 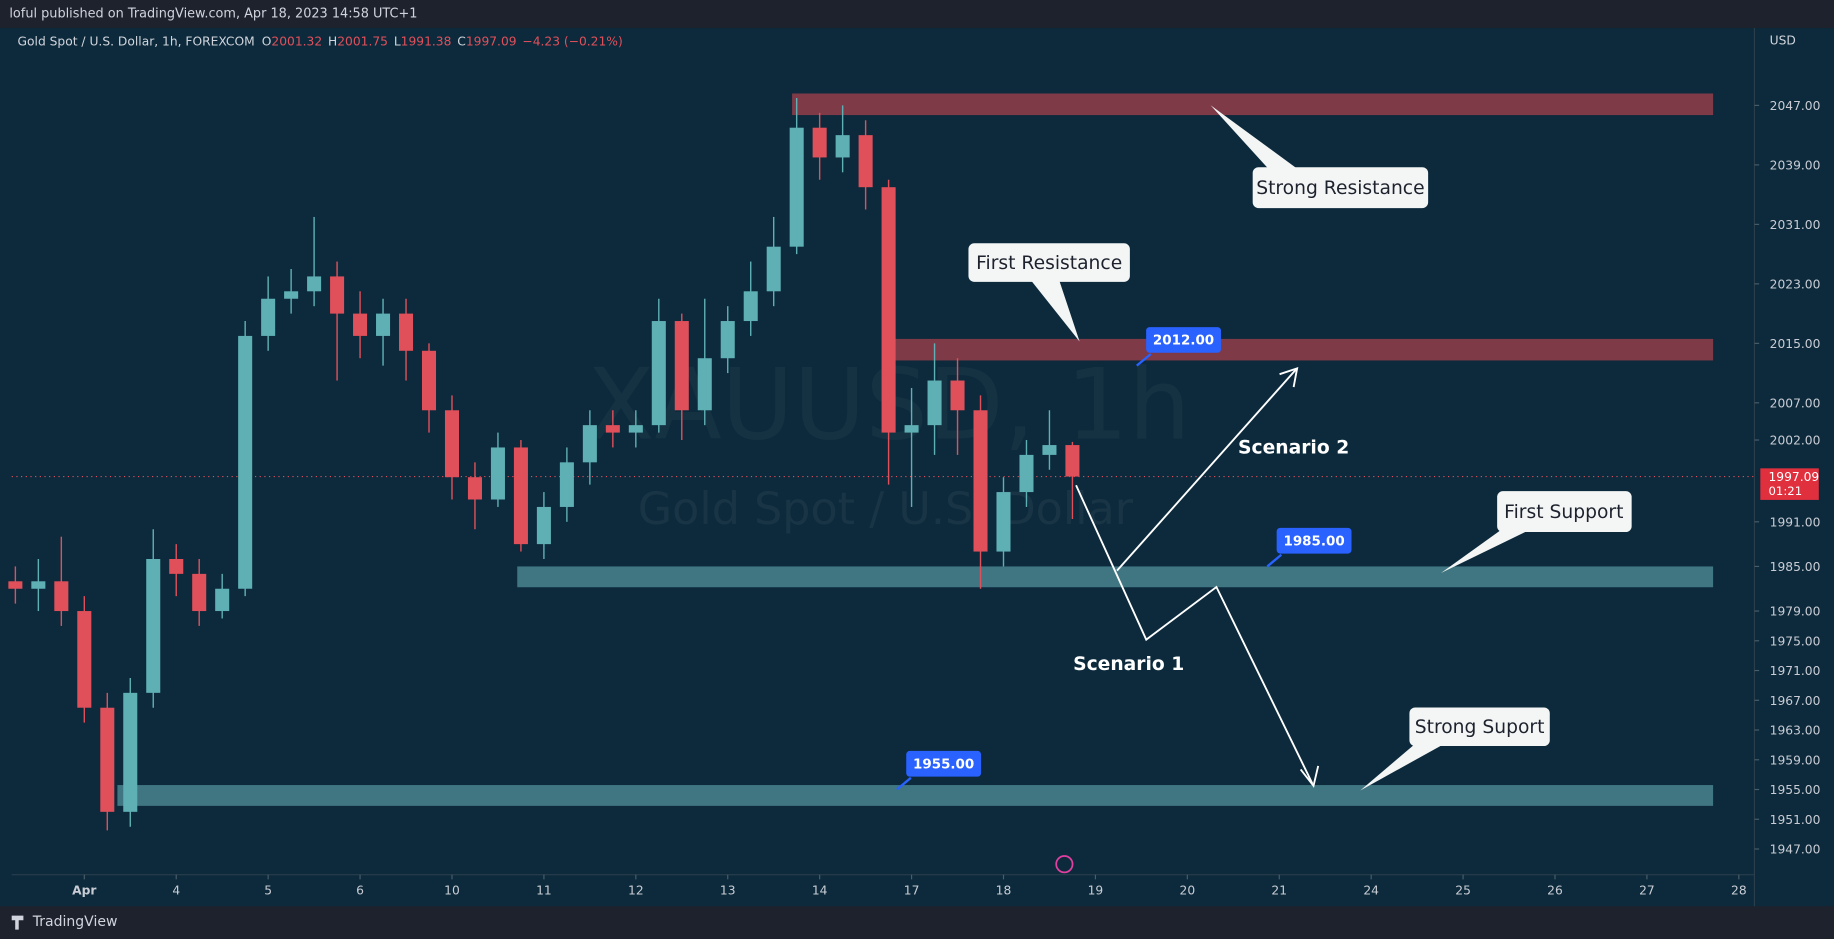 I want to click on last-price-box, so click(x=1789, y=484).